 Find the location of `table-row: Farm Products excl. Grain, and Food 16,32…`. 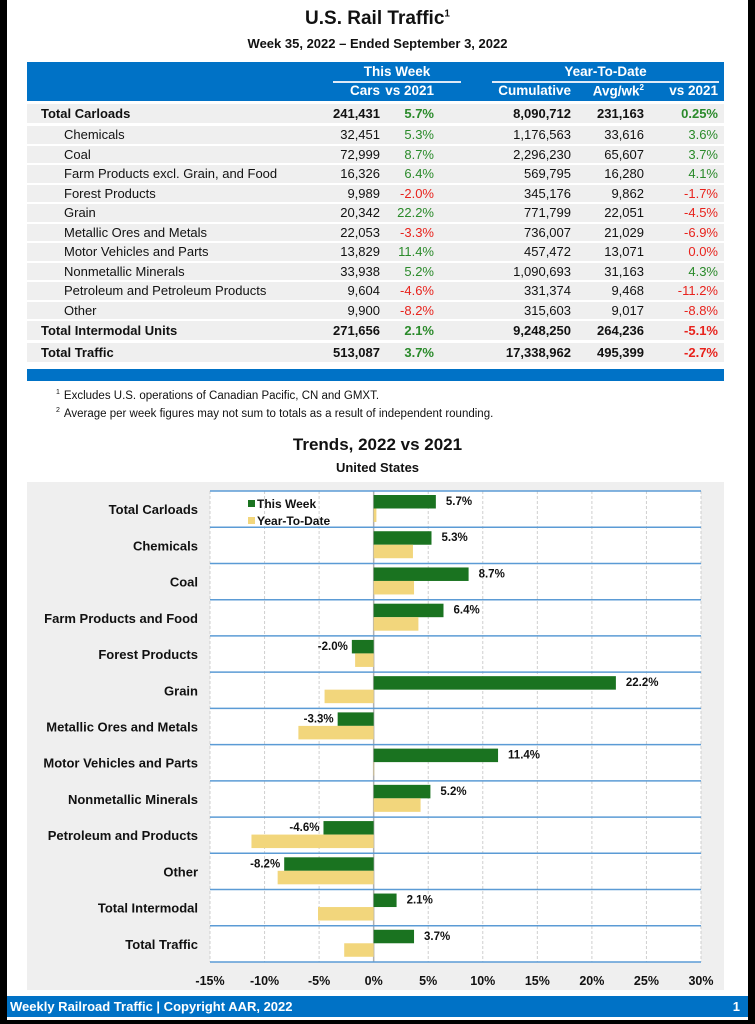

table-row: Farm Products excl. Grain, and Food 16,32… is located at coordinates (375, 174).